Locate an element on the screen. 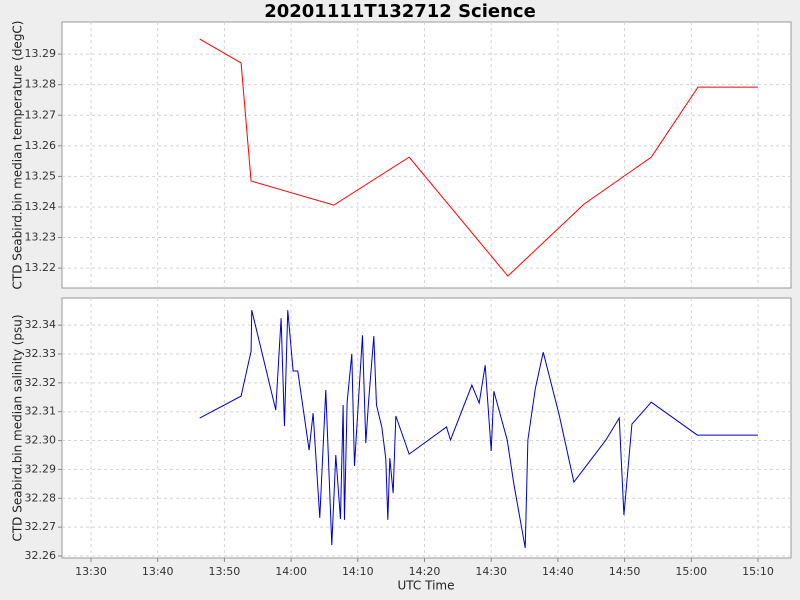 The width and height of the screenshot is (800, 600). y-axis-label: CTD Seabird.bin median salinity (psu) is located at coordinates (18, 427).